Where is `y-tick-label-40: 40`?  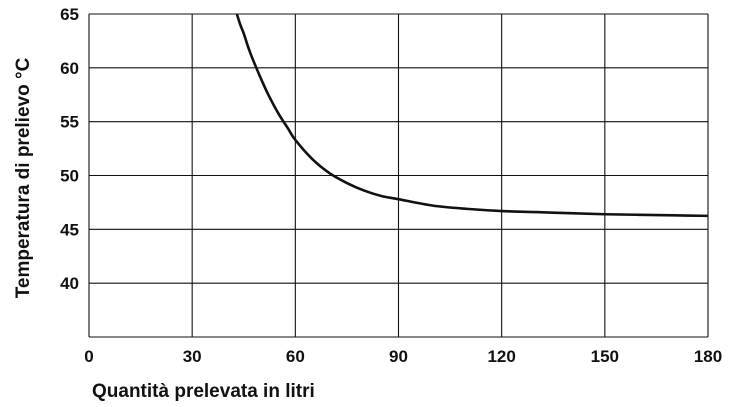 y-tick-label-40: 40 is located at coordinates (69, 283).